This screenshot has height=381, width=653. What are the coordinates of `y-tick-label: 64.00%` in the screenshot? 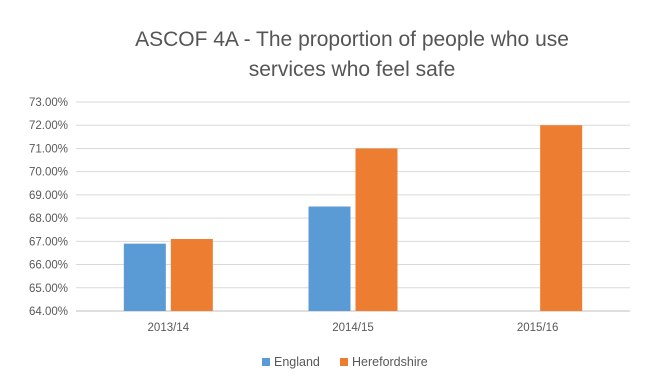 It's located at (48, 312).